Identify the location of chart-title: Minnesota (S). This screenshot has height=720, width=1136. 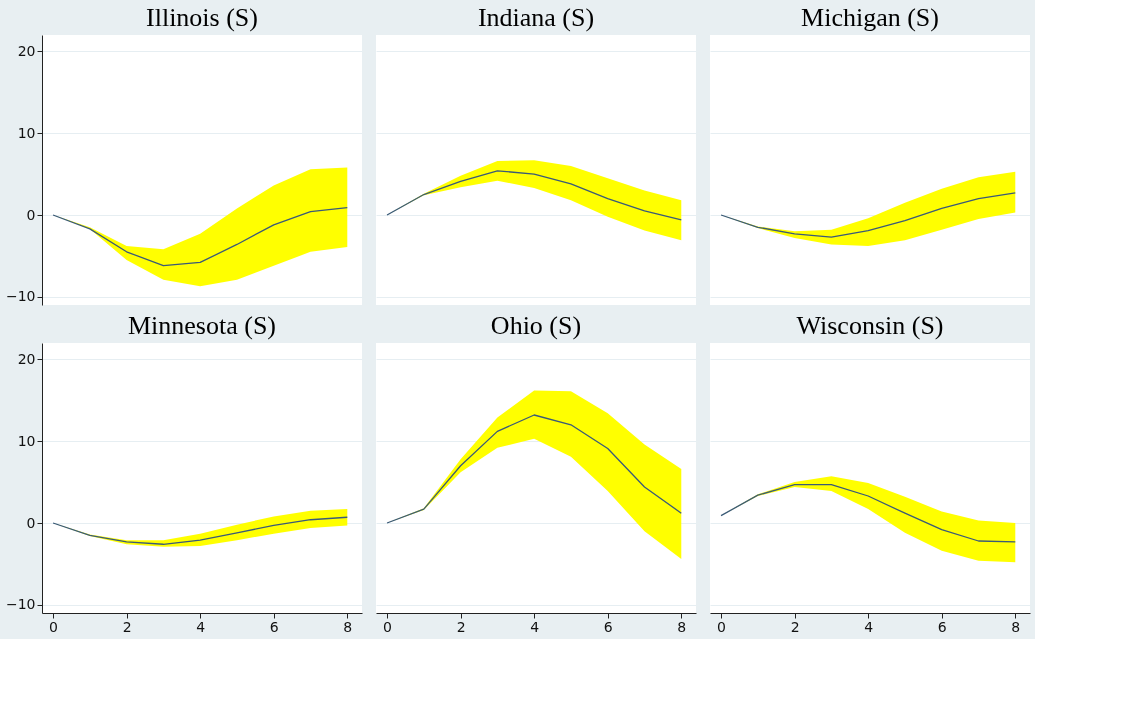
(202, 325).